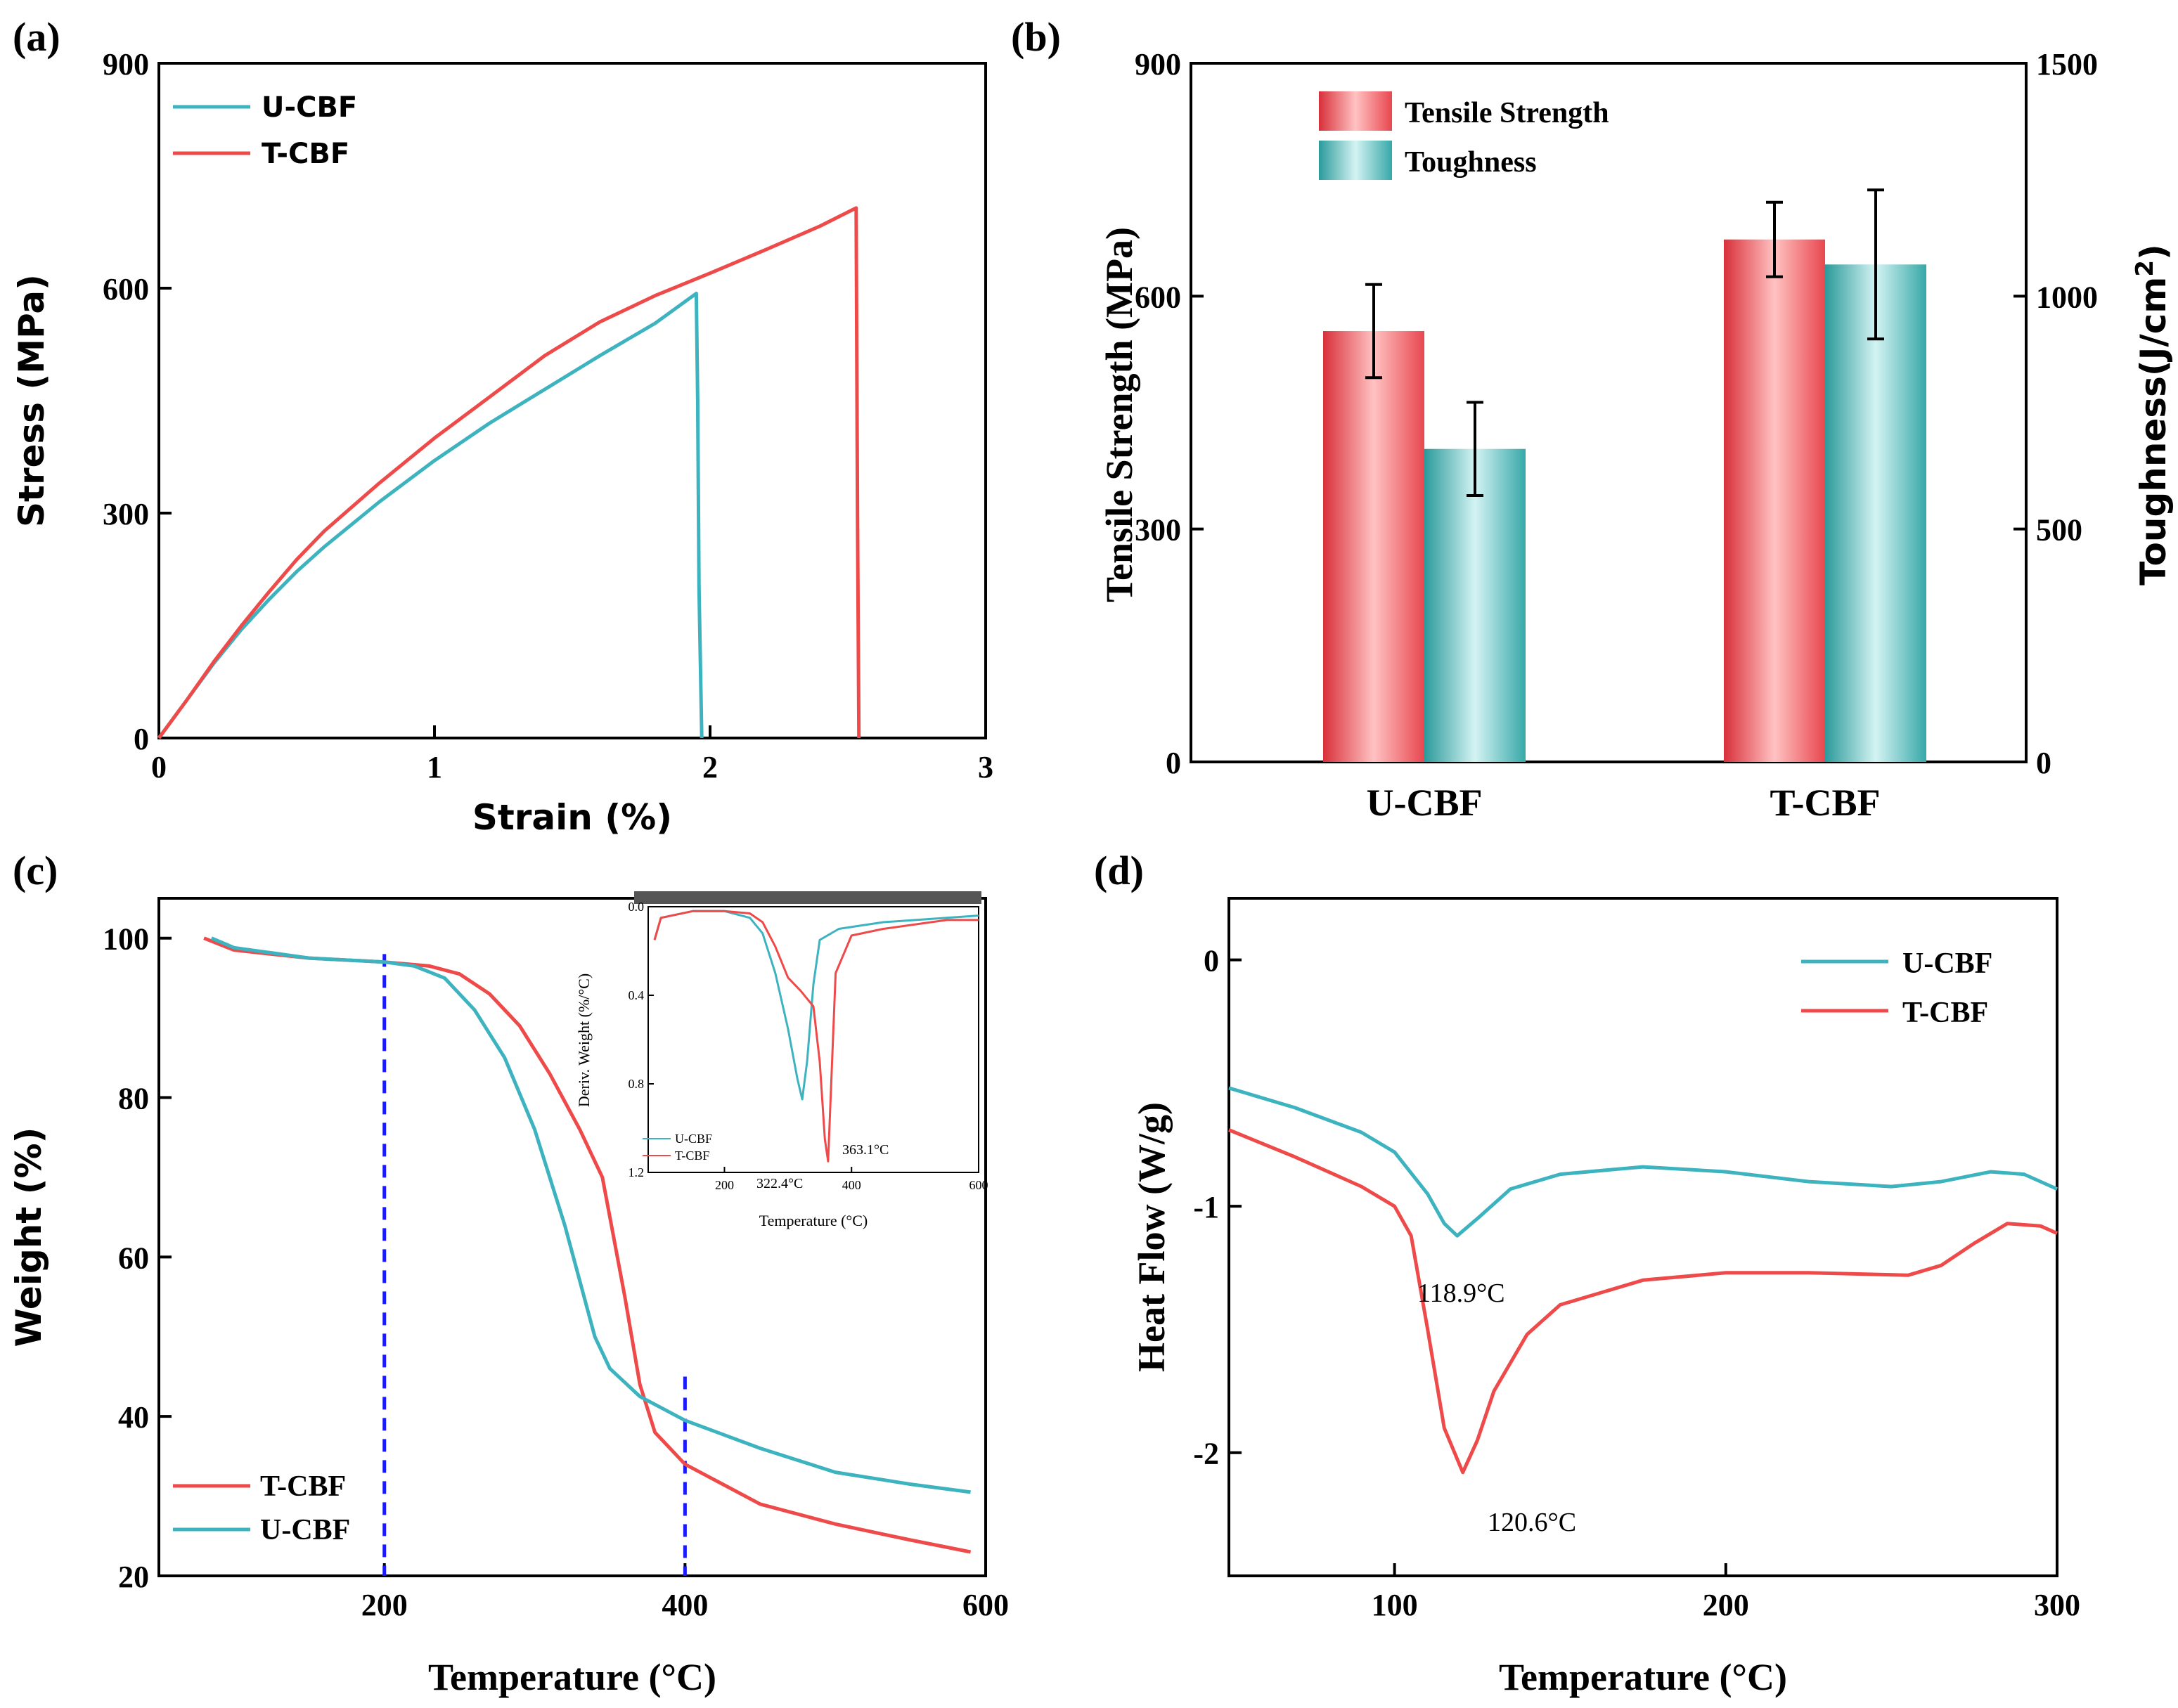  What do you see at coordinates (126, 939) in the screenshot?
I see `y-tick-label-c: 100` at bounding box center [126, 939].